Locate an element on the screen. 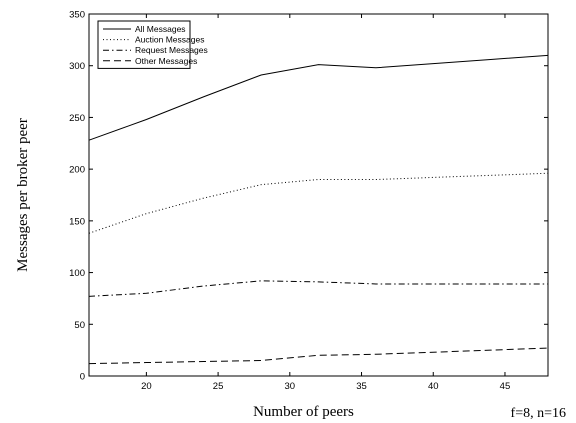  x-tick-label: 40 is located at coordinates (433, 386).